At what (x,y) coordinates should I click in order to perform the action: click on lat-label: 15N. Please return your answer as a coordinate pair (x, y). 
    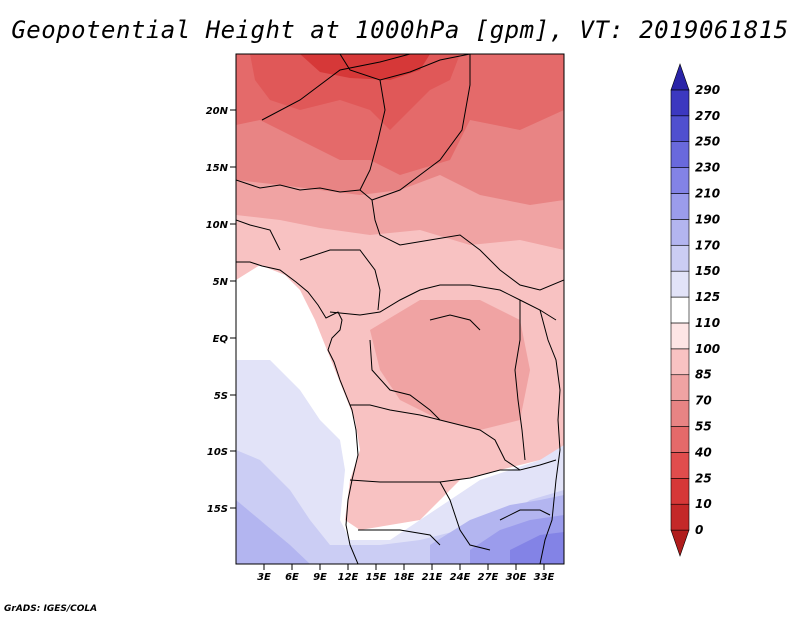
    Looking at the image, I should click on (217, 168).